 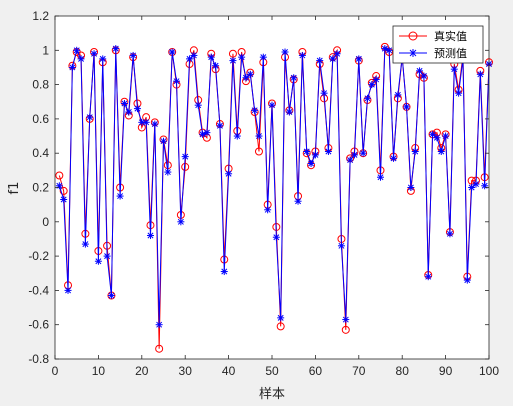 I want to click on legend-label-predicted: 预测值, so click(x=450, y=53).